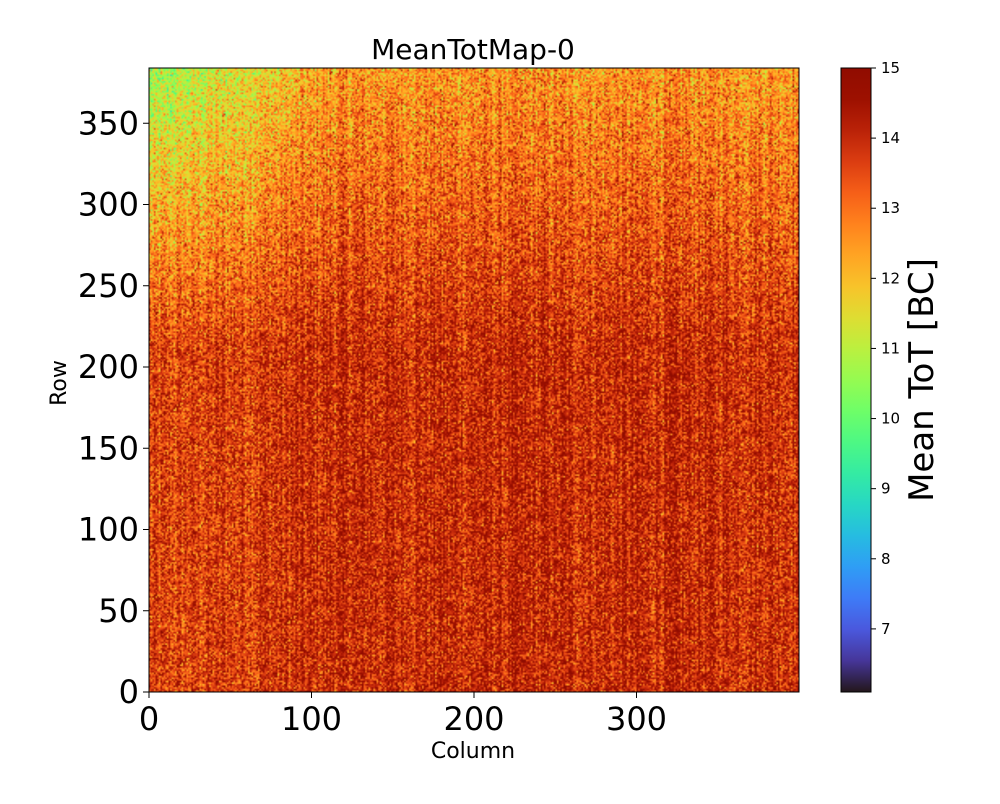  What do you see at coordinates (108, 530) in the screenshot?
I see `y-tick-label: 100` at bounding box center [108, 530].